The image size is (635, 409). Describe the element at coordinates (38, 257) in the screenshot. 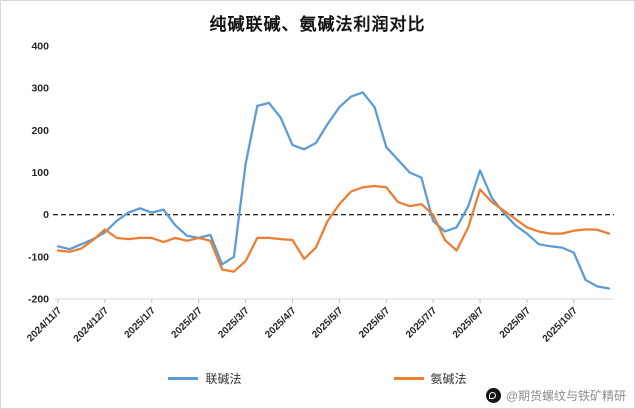

I see `y-tick-label: -100` at that location.